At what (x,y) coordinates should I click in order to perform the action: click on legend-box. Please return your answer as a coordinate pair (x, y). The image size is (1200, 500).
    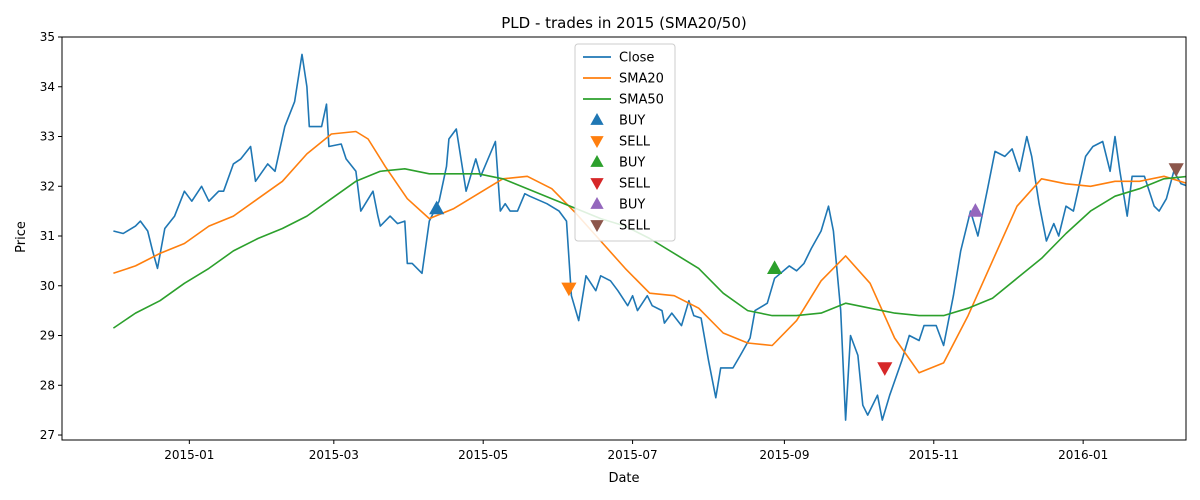
    Looking at the image, I should click on (625, 142).